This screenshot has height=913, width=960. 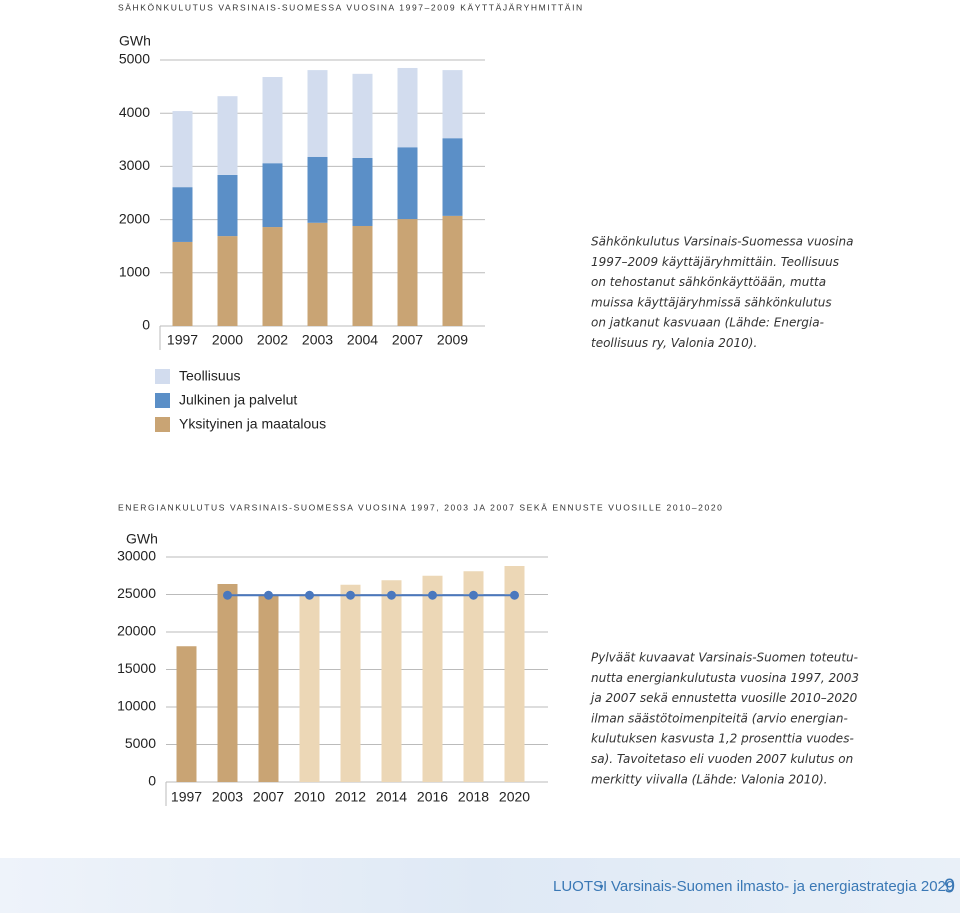 I want to click on y-tick-label: 2000, so click(x=134, y=218).